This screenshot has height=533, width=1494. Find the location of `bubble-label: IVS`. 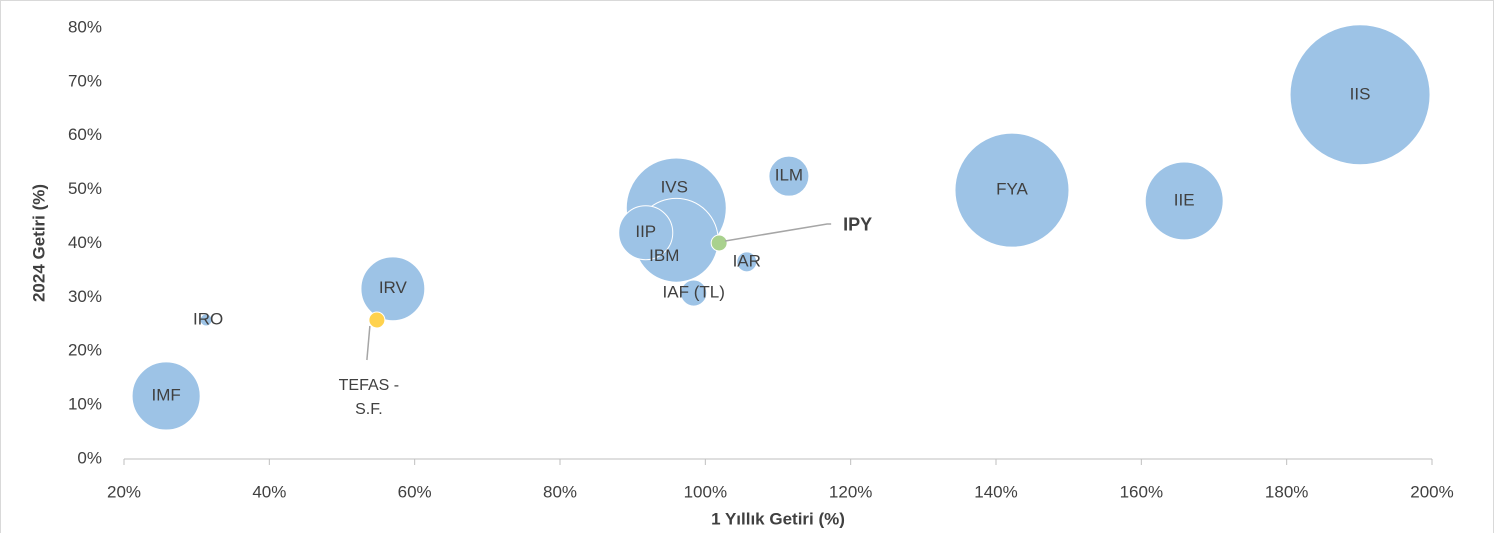

bubble-label: IVS is located at coordinates (674, 186).